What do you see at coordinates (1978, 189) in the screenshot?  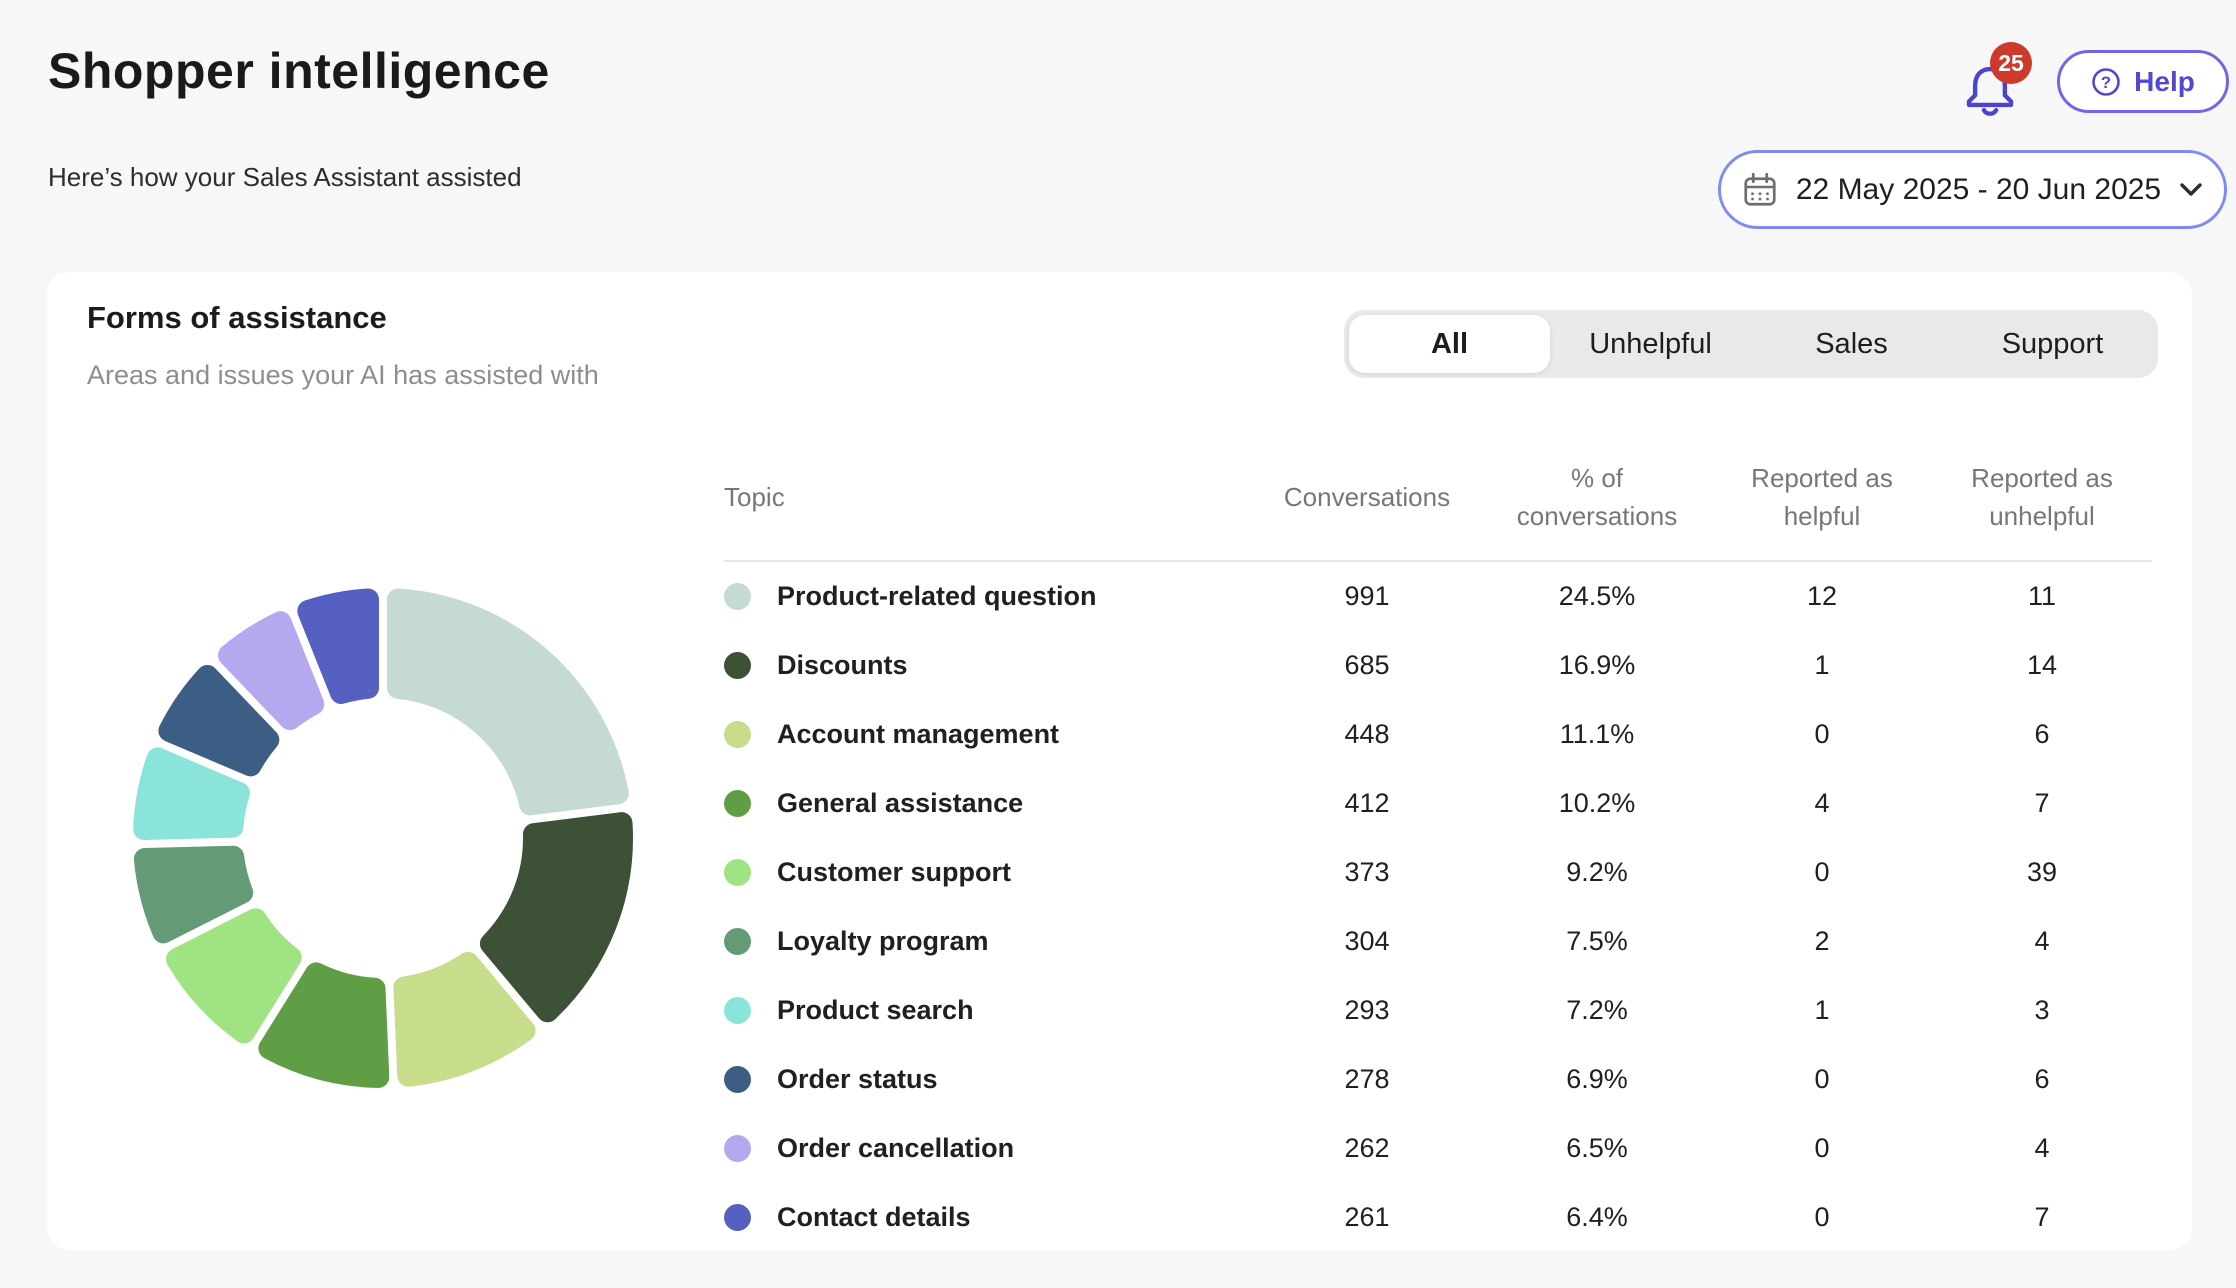 I see `date-range-value: 22 May 2025 - 20 Jun 2025` at bounding box center [1978, 189].